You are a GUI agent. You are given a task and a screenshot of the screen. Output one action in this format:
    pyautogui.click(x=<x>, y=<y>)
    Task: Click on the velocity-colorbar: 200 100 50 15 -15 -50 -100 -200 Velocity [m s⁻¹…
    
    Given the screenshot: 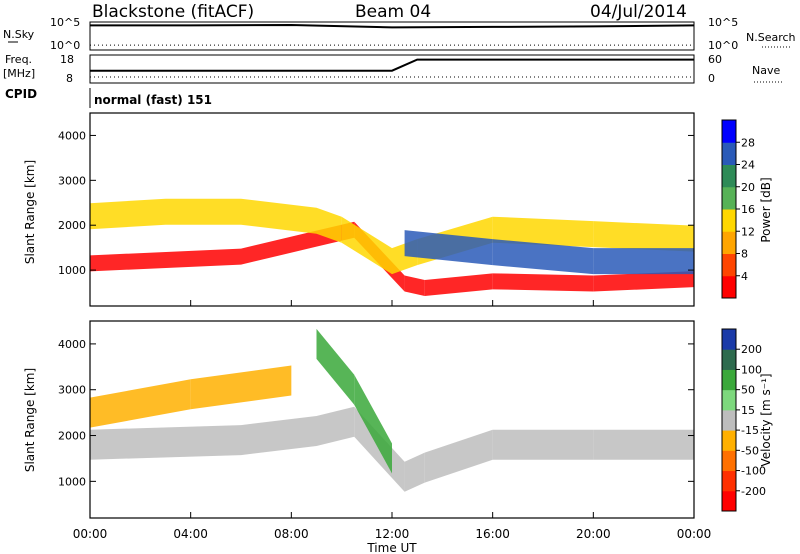 What is the action you would take?
    pyautogui.click(x=747, y=420)
    